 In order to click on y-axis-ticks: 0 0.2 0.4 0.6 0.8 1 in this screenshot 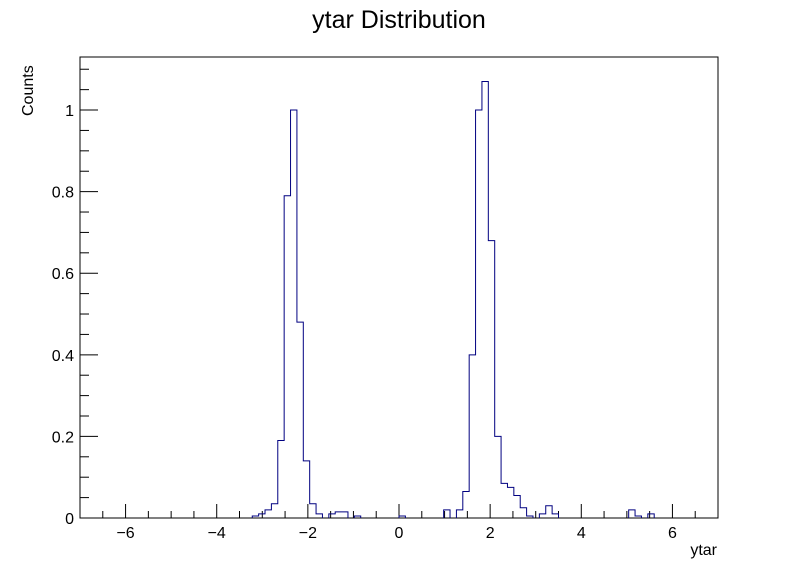, I will do `click(75, 298)`.